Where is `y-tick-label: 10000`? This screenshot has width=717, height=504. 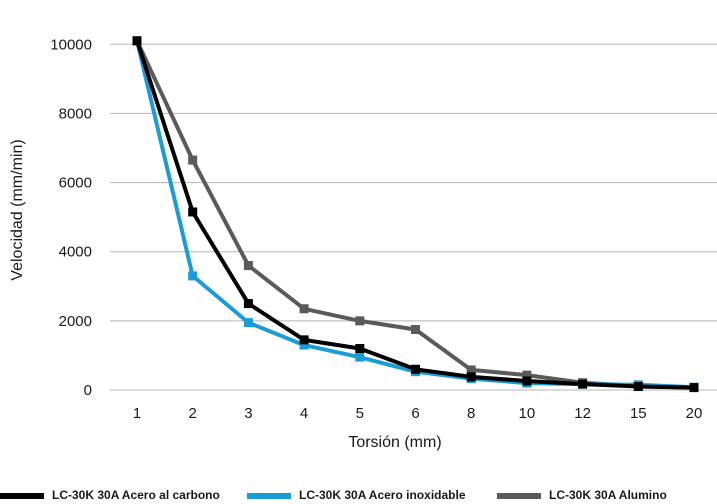 y-tick-label: 10000 is located at coordinates (71, 44).